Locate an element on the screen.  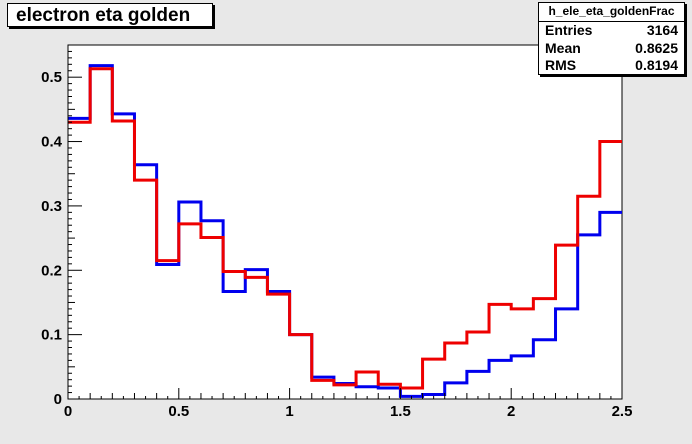
y-tick-label: 0.5 is located at coordinates (51, 77).